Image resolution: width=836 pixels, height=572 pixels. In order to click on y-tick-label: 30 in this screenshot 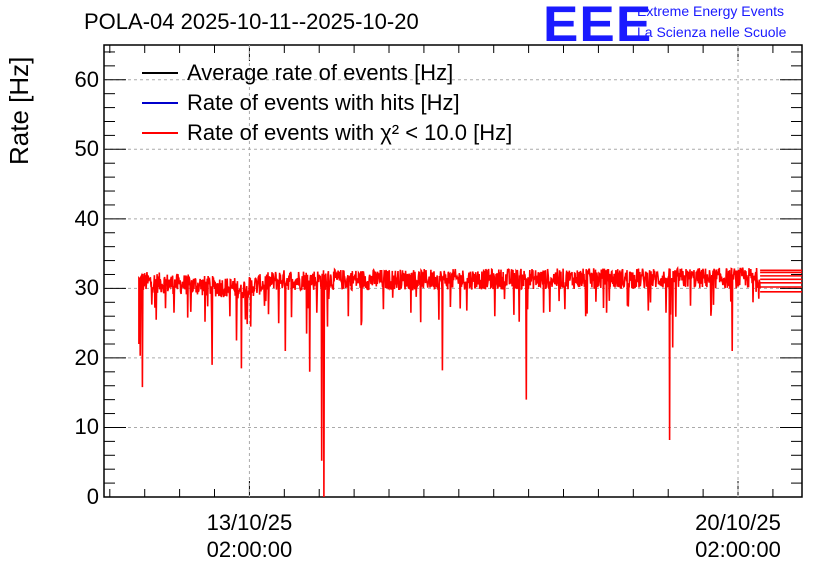, I will do `click(86, 288)`.